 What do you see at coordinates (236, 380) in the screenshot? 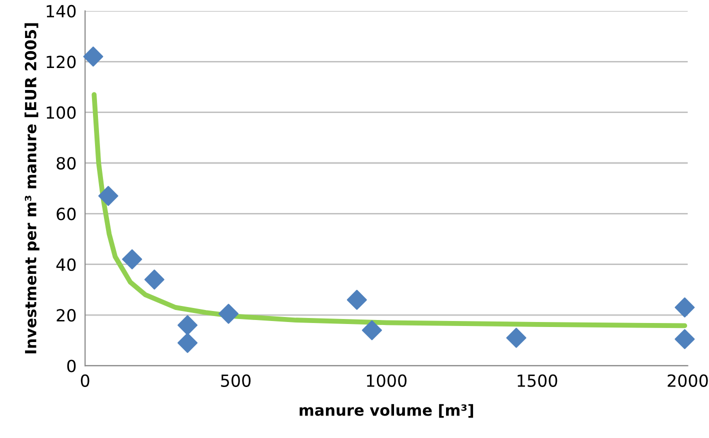
I see `x-tick-label: 500` at bounding box center [236, 380].